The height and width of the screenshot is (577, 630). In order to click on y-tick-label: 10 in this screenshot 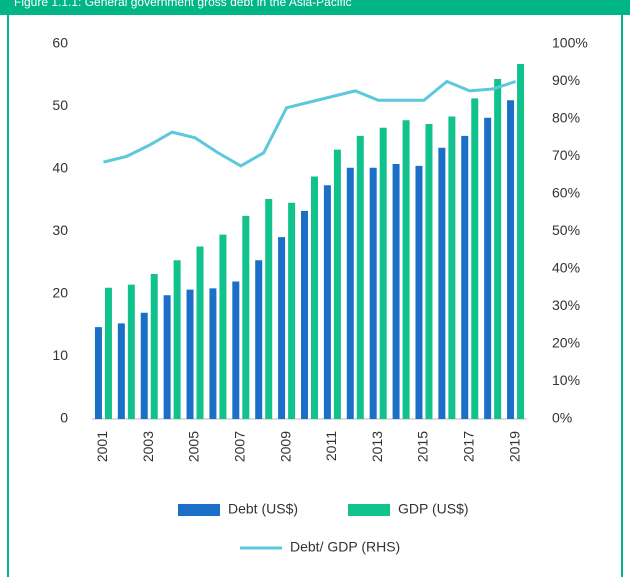, I will do `click(60, 355)`.